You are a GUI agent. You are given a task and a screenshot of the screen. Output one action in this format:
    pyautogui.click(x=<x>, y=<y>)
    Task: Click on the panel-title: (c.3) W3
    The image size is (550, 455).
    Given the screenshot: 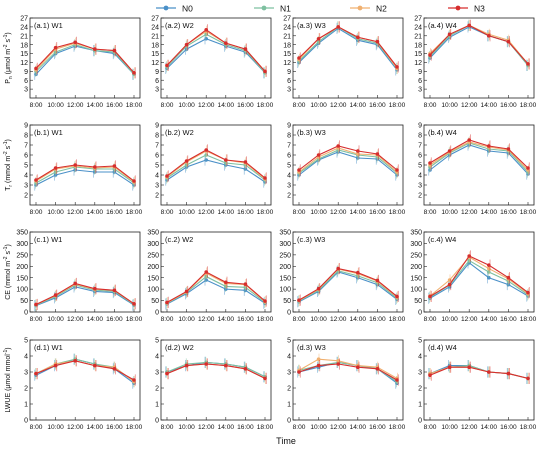 What is the action you would take?
    pyautogui.click(x=311, y=239)
    